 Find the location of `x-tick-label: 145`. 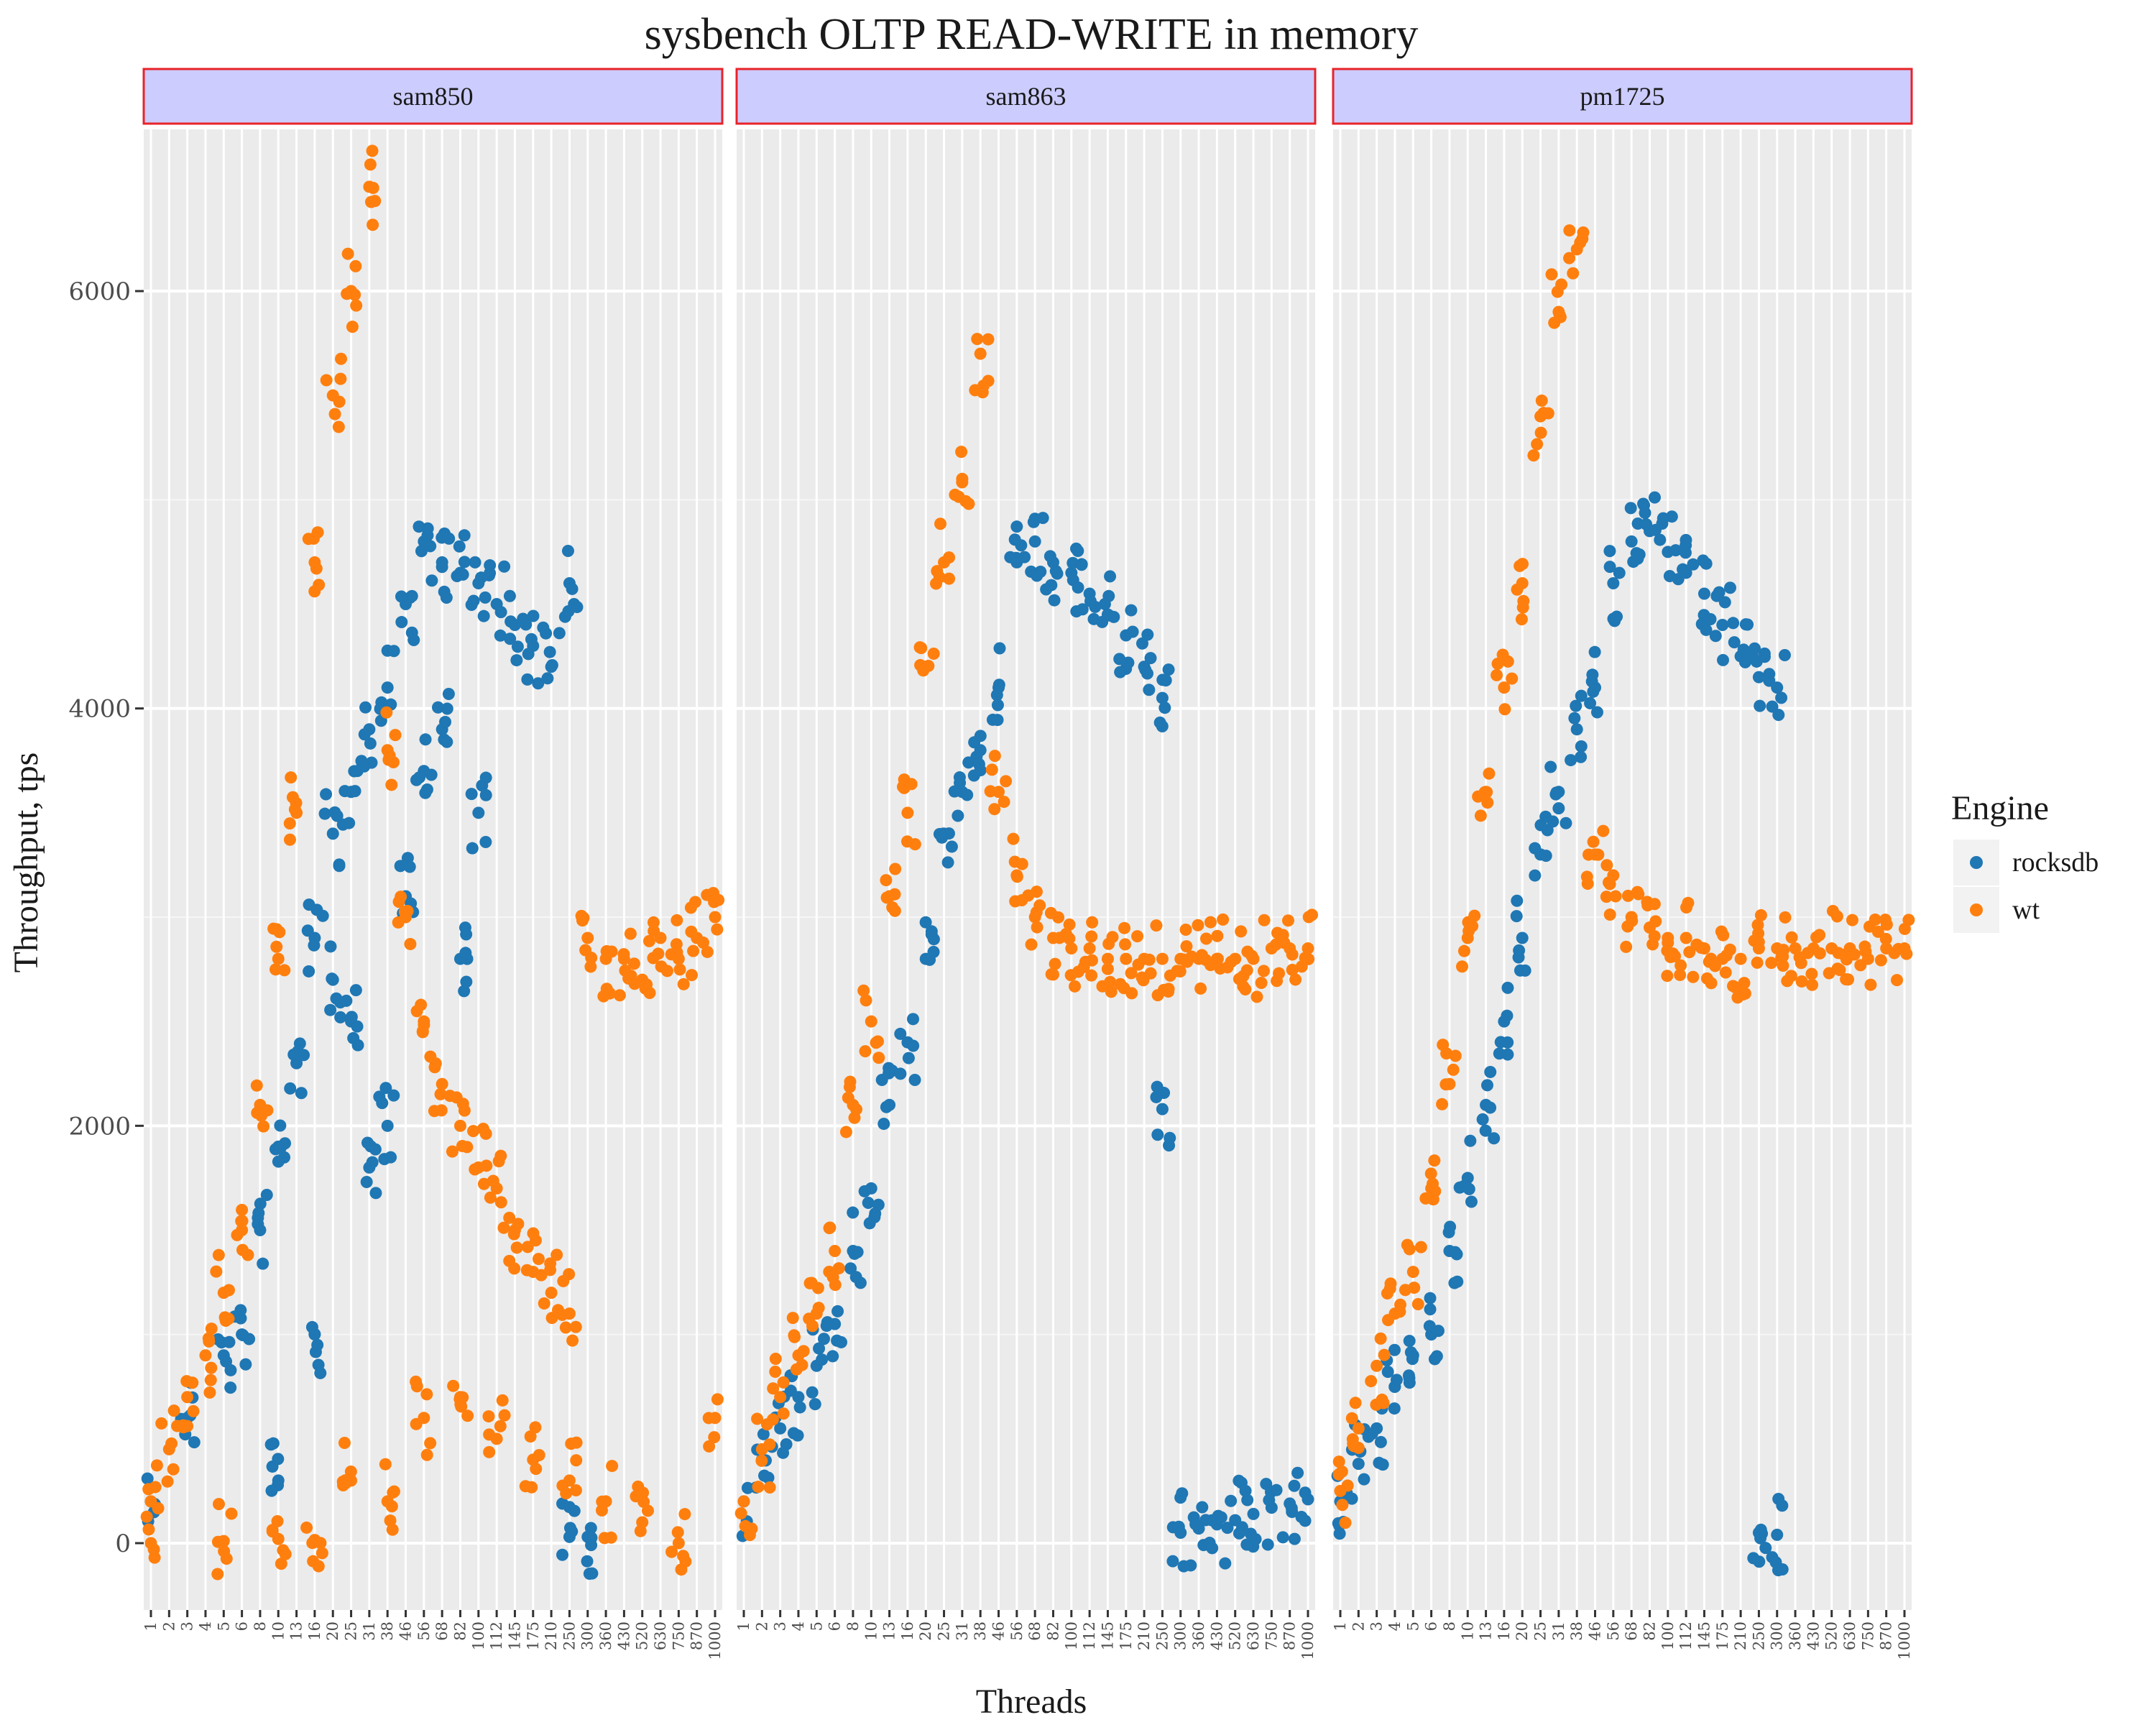

x-tick-label: 145 is located at coordinates (515, 1636).